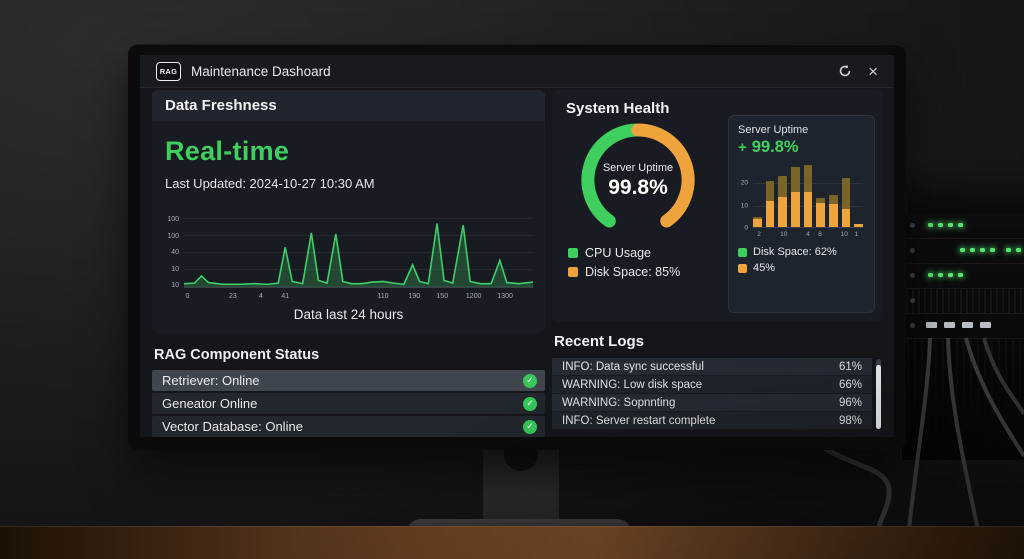 This screenshot has height=559, width=1024. I want to click on status-row-retriever: Retriever: Online ✓, so click(348, 380).